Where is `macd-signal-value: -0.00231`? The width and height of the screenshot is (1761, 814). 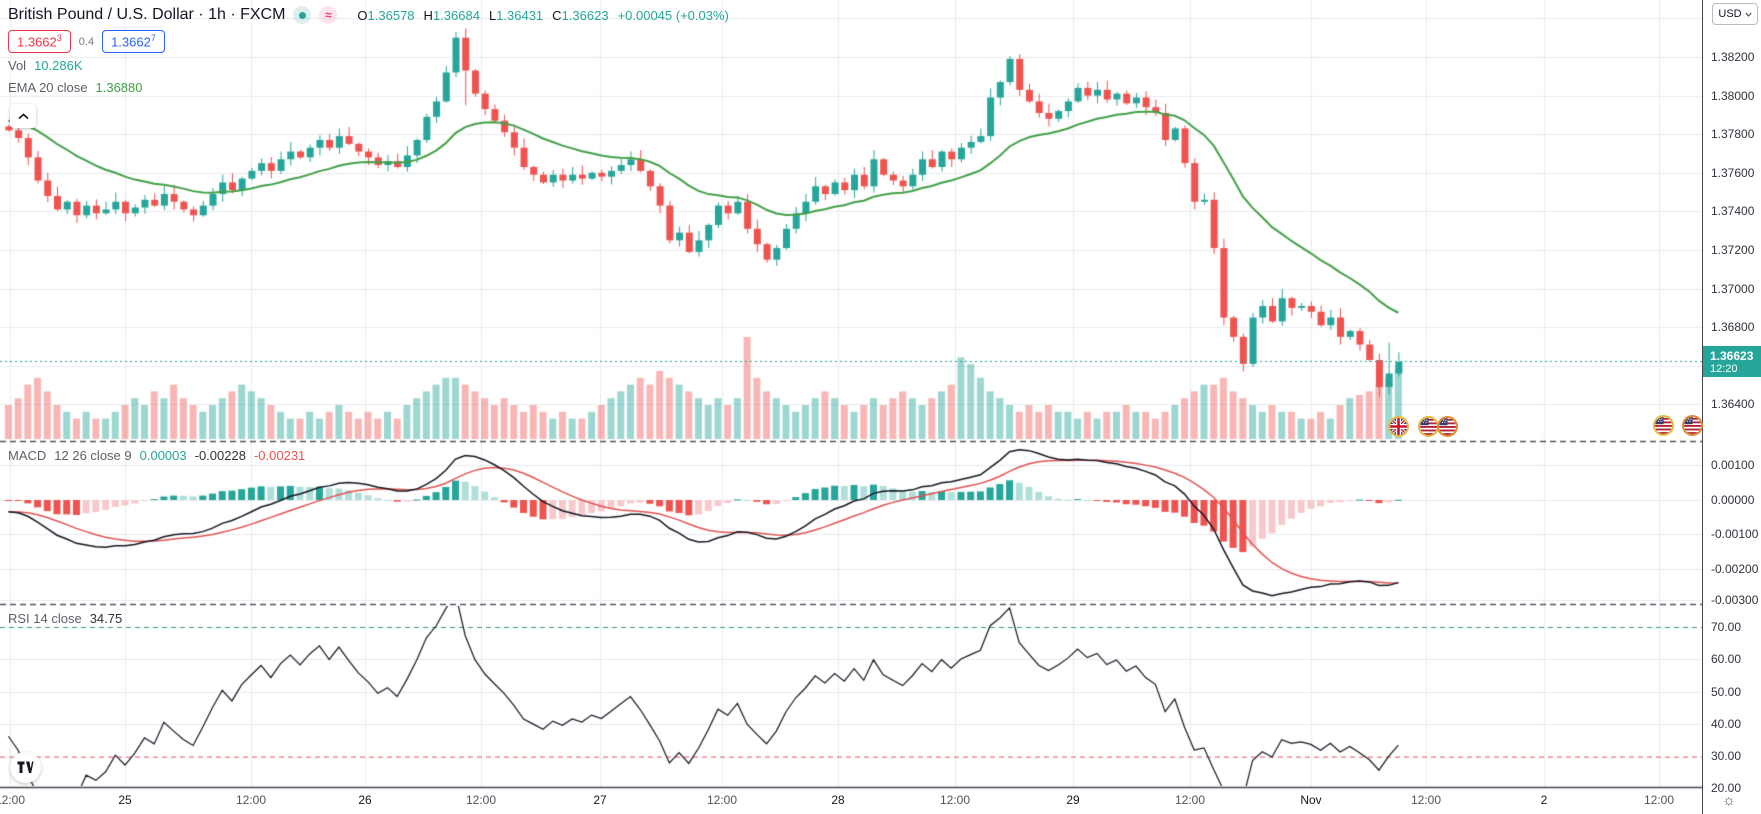
macd-signal-value: -0.00231 is located at coordinates (279, 455).